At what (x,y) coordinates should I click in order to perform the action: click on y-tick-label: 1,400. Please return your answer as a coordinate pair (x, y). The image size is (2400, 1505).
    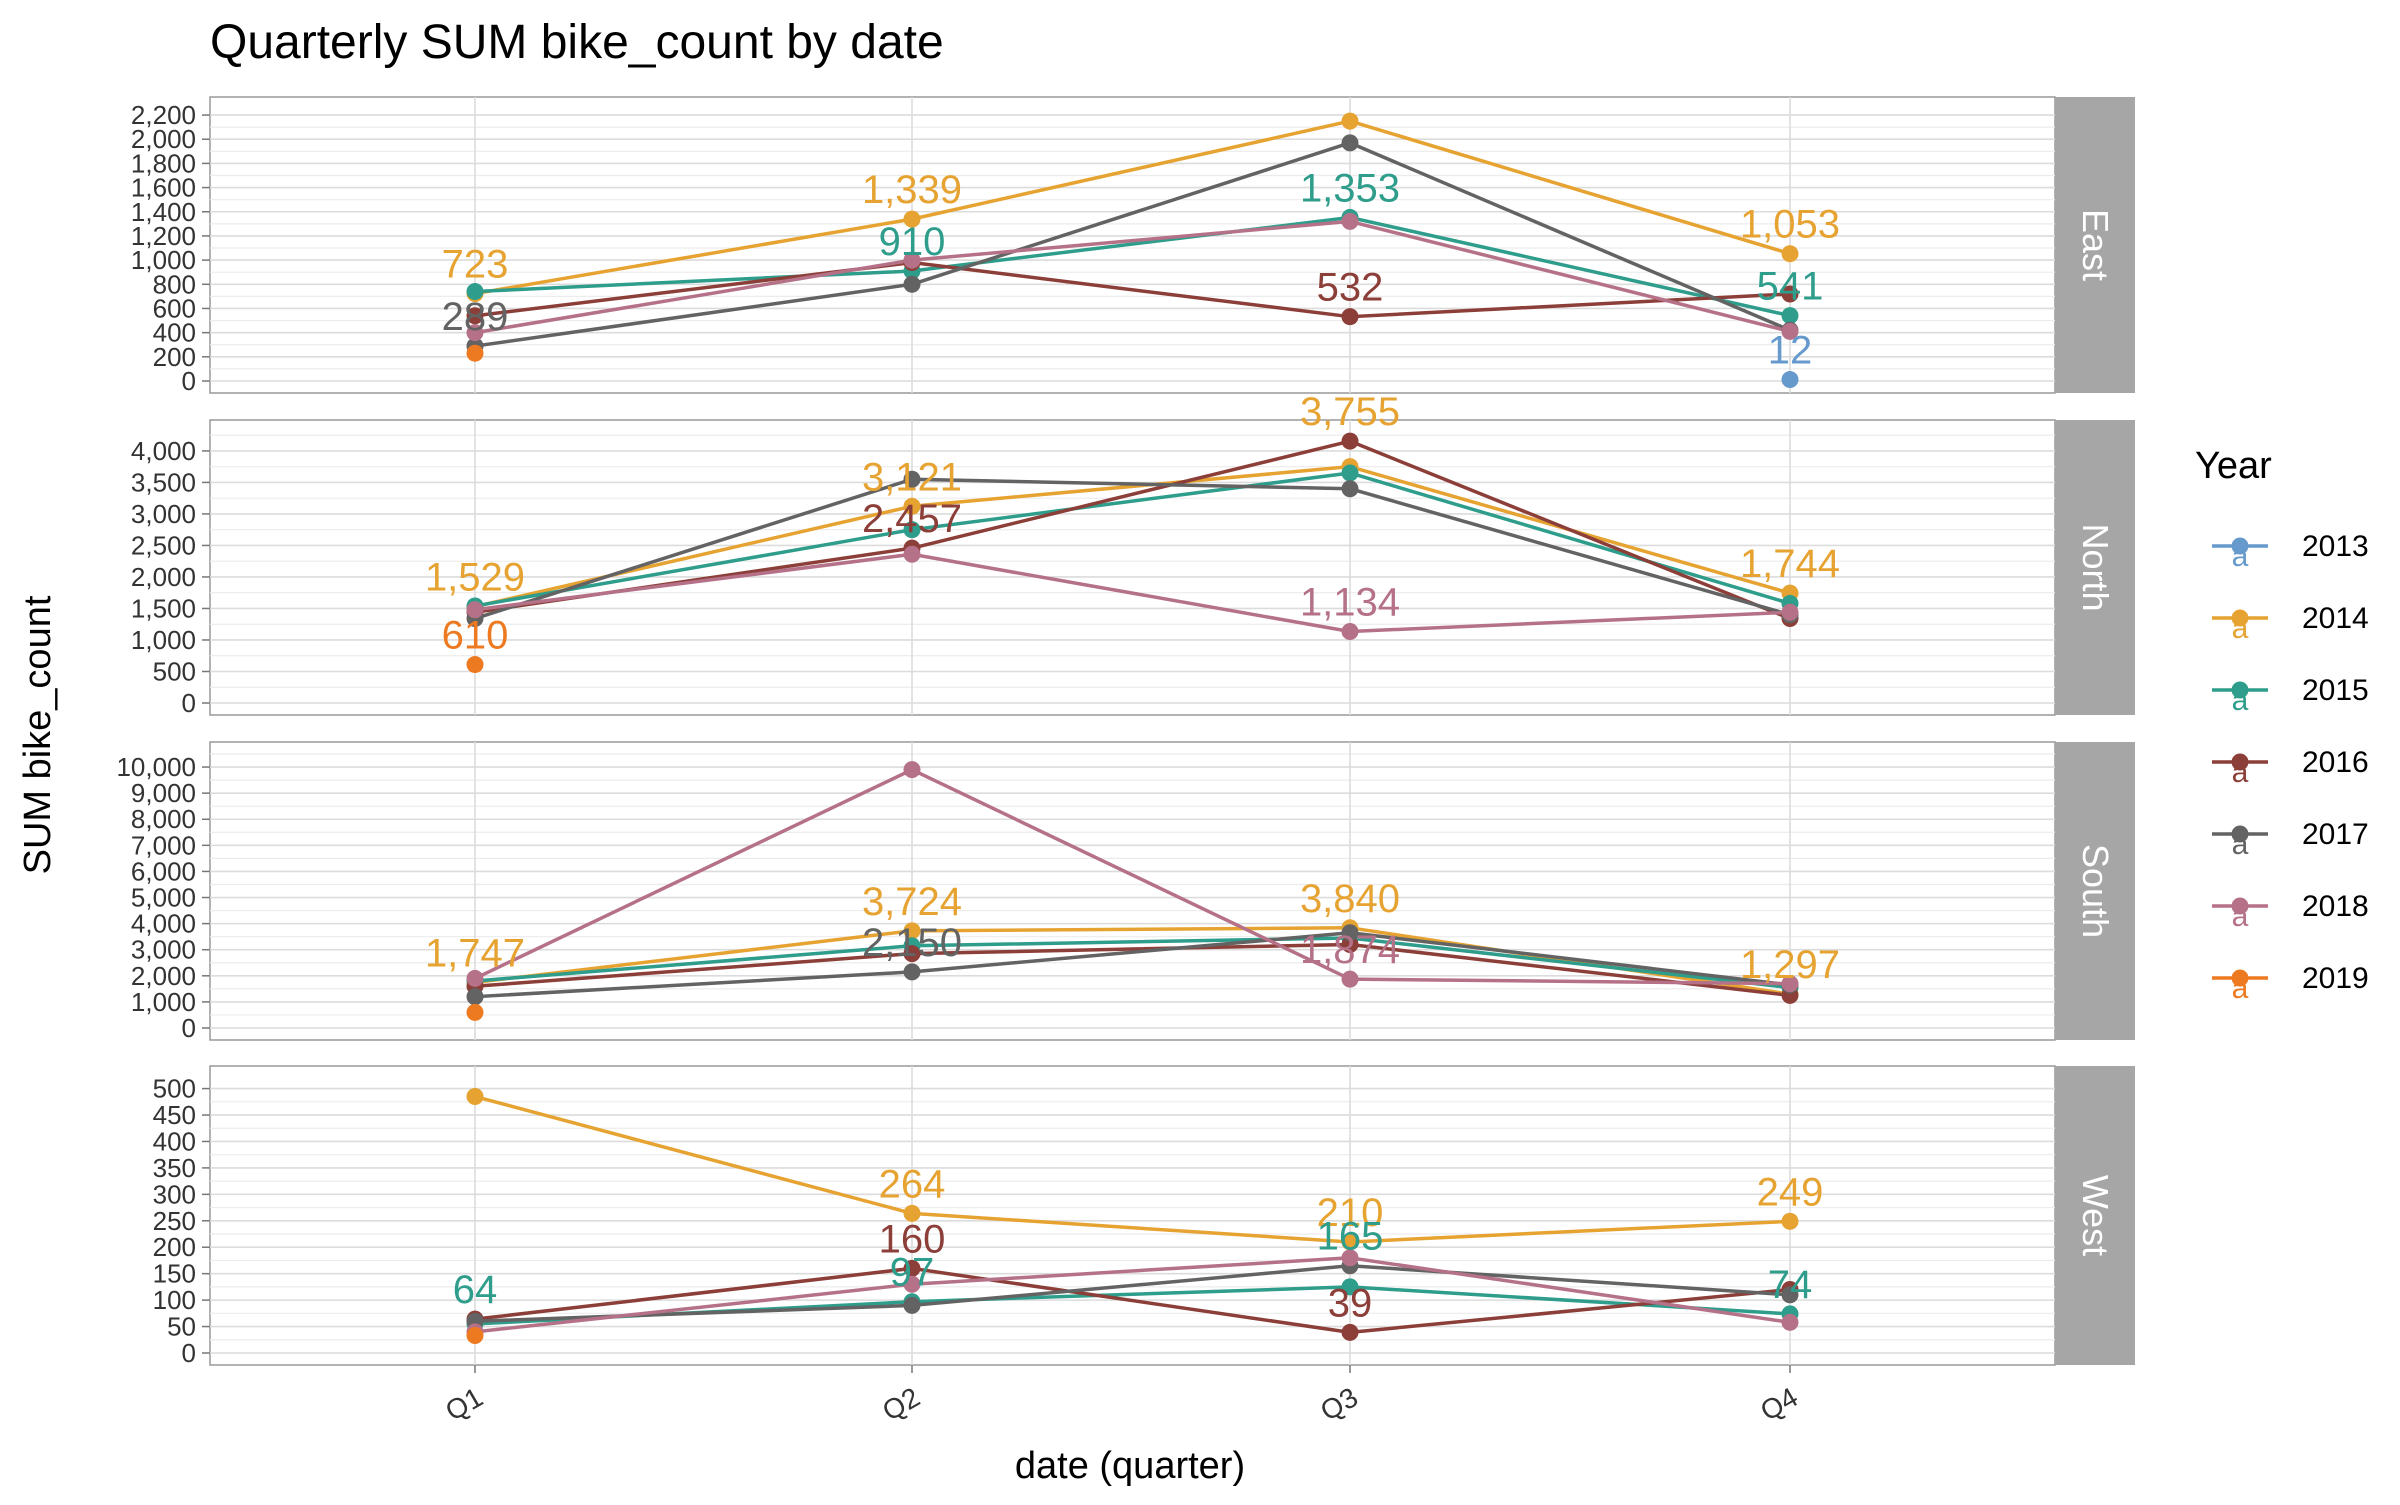
    Looking at the image, I should click on (163, 212).